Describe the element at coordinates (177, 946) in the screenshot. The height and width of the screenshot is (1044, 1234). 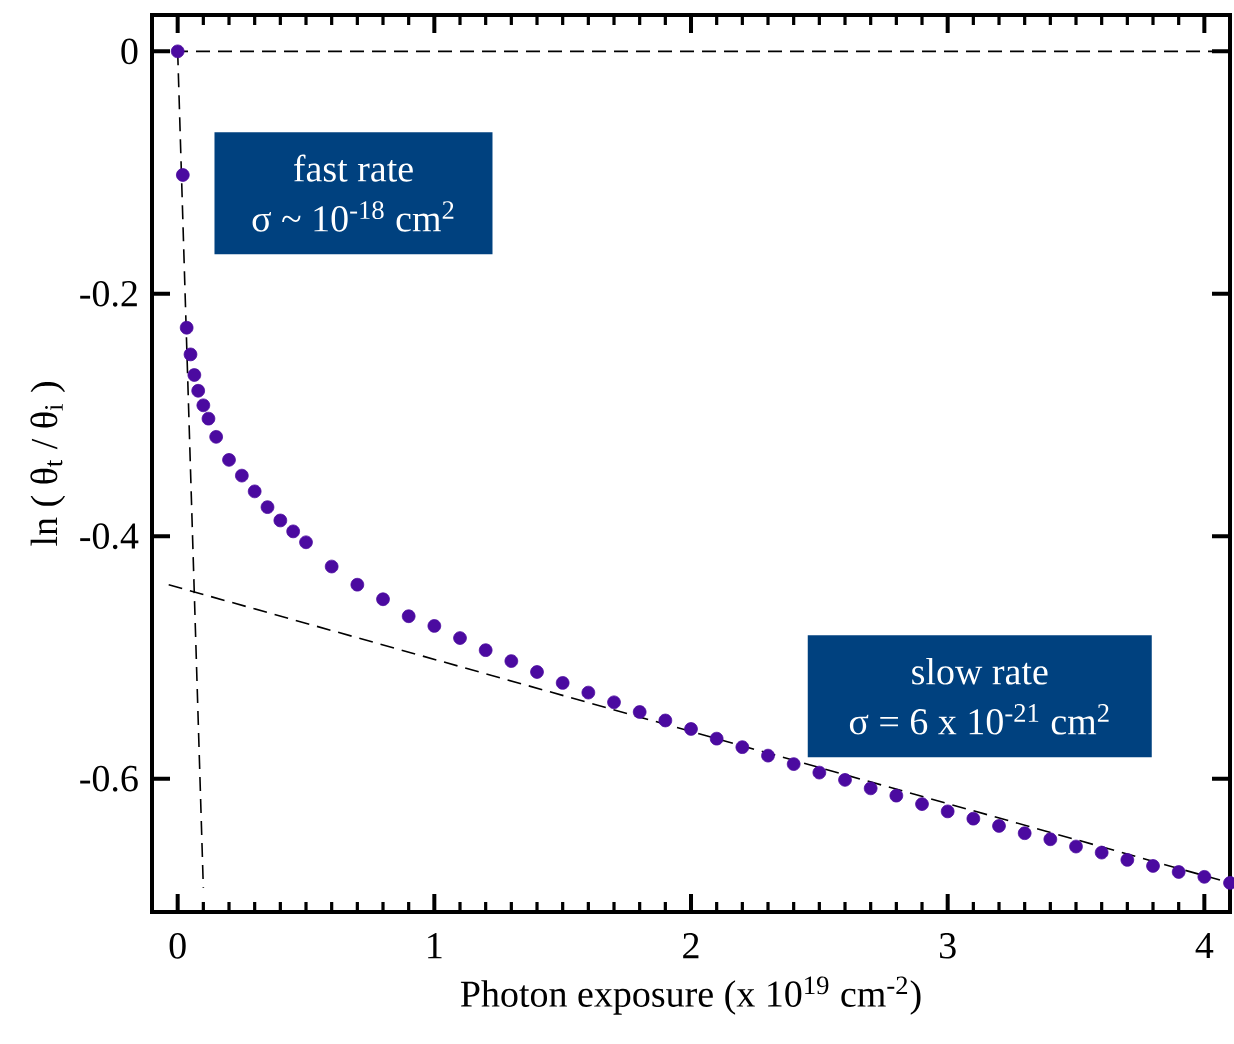
I see `x-tick-label: 0` at that location.